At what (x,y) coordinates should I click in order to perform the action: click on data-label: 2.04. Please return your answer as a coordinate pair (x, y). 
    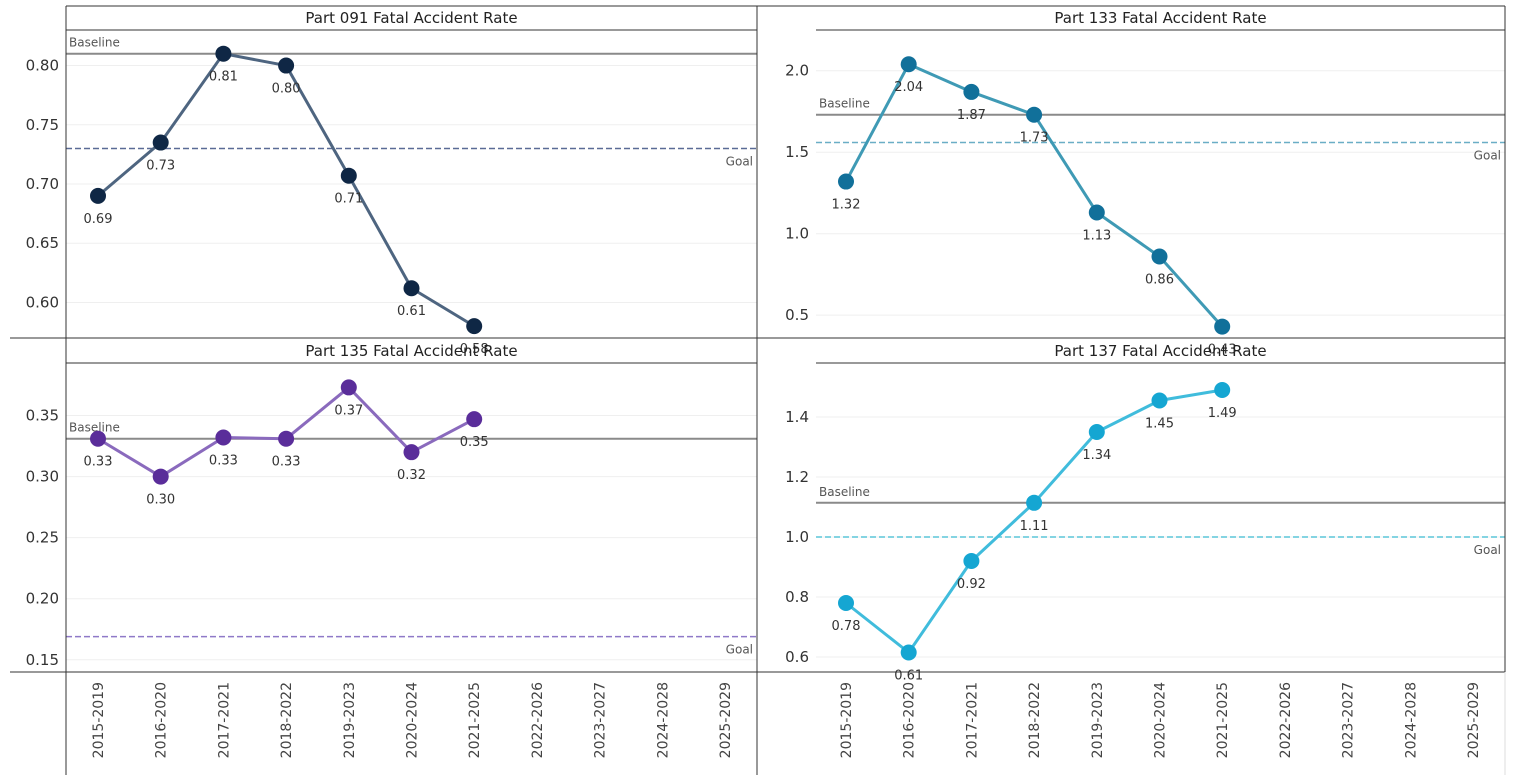
    Looking at the image, I should click on (908, 87).